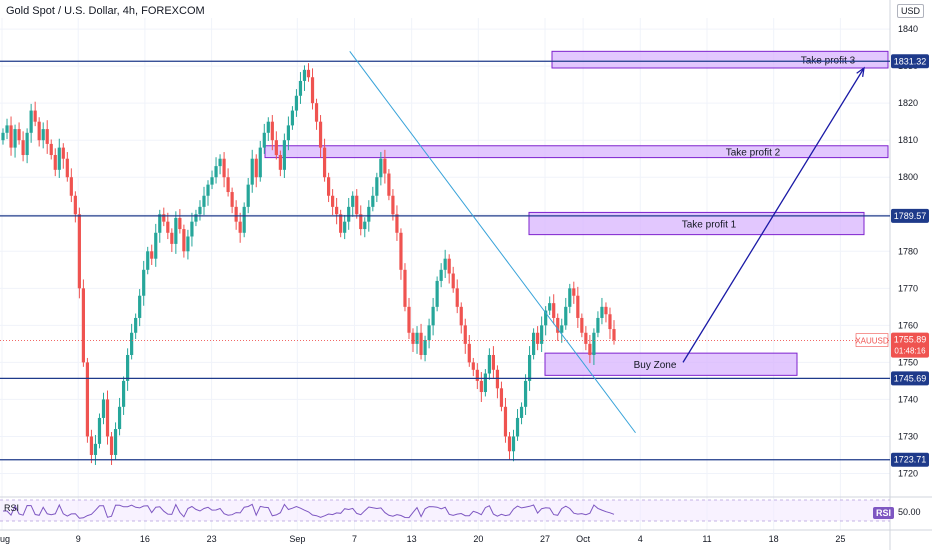 This screenshot has height=550, width=932. I want to click on y-tick-label: 1770, so click(908, 288).